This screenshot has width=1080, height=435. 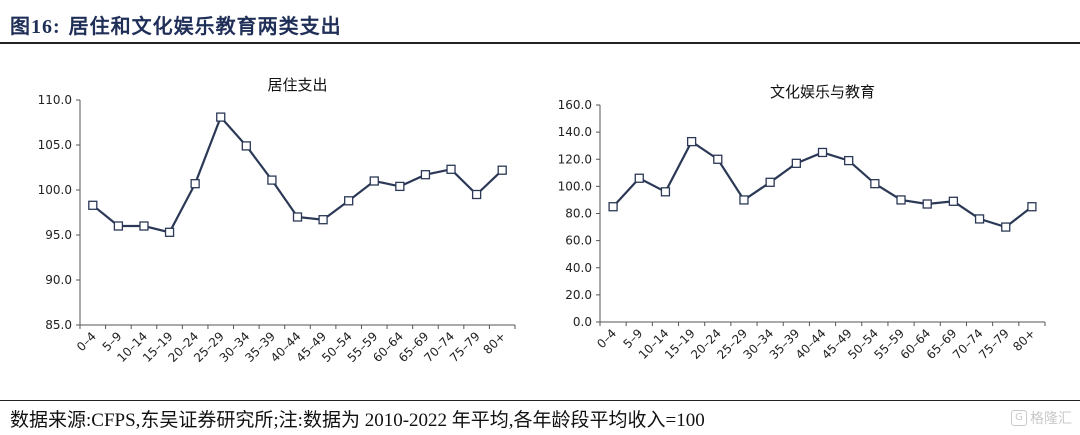 I want to click on bottom-divider, so click(x=540, y=400).